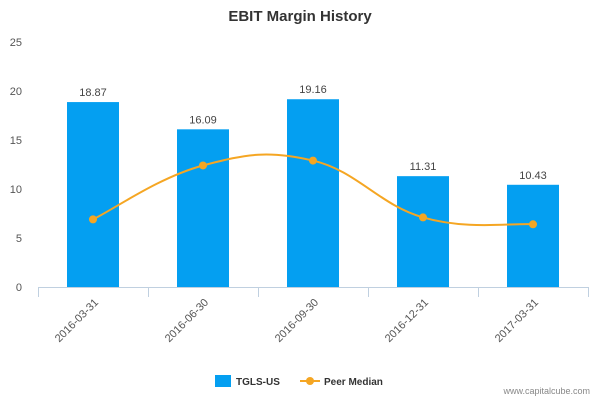  What do you see at coordinates (77, 321) in the screenshot?
I see `x-tick-label: 2016-03-31` at bounding box center [77, 321].